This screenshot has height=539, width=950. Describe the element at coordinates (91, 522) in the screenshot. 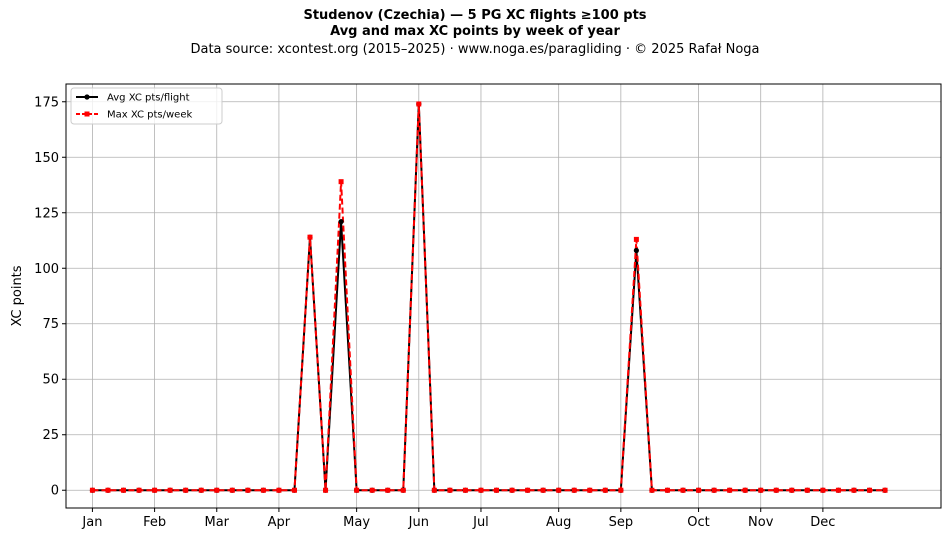

I see `x-tick-label: Jan` at that location.